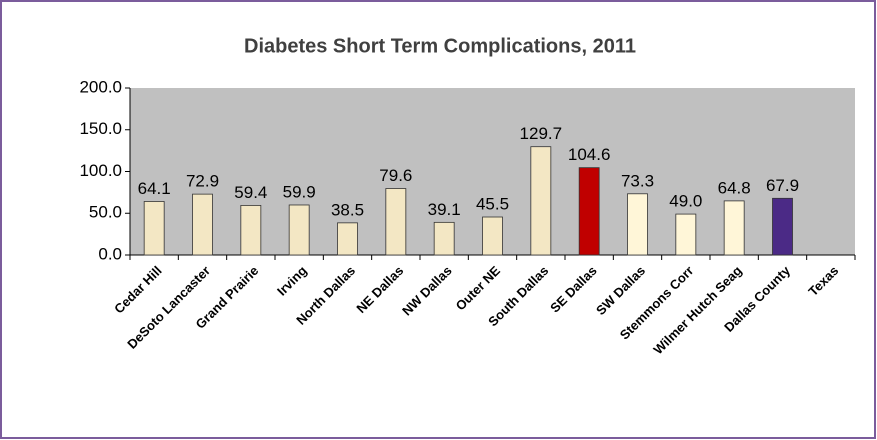 The height and width of the screenshot is (440, 877). What do you see at coordinates (100, 170) in the screenshot?
I see `y-tick-label: 100.0` at bounding box center [100, 170].